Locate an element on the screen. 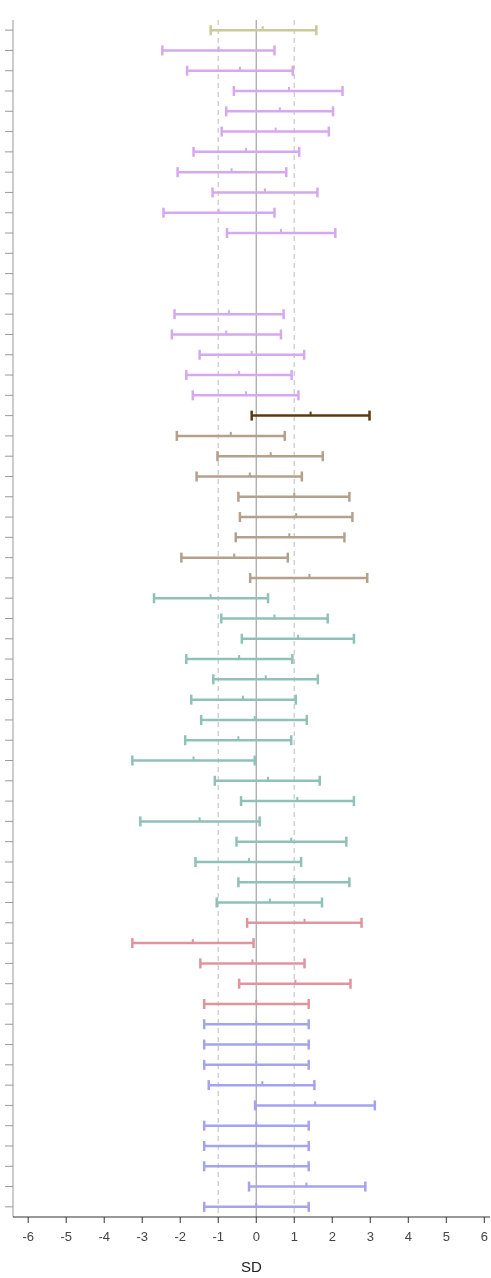 The width and height of the screenshot is (491, 1278). x-tick-label: -5 is located at coordinates (66, 1236).